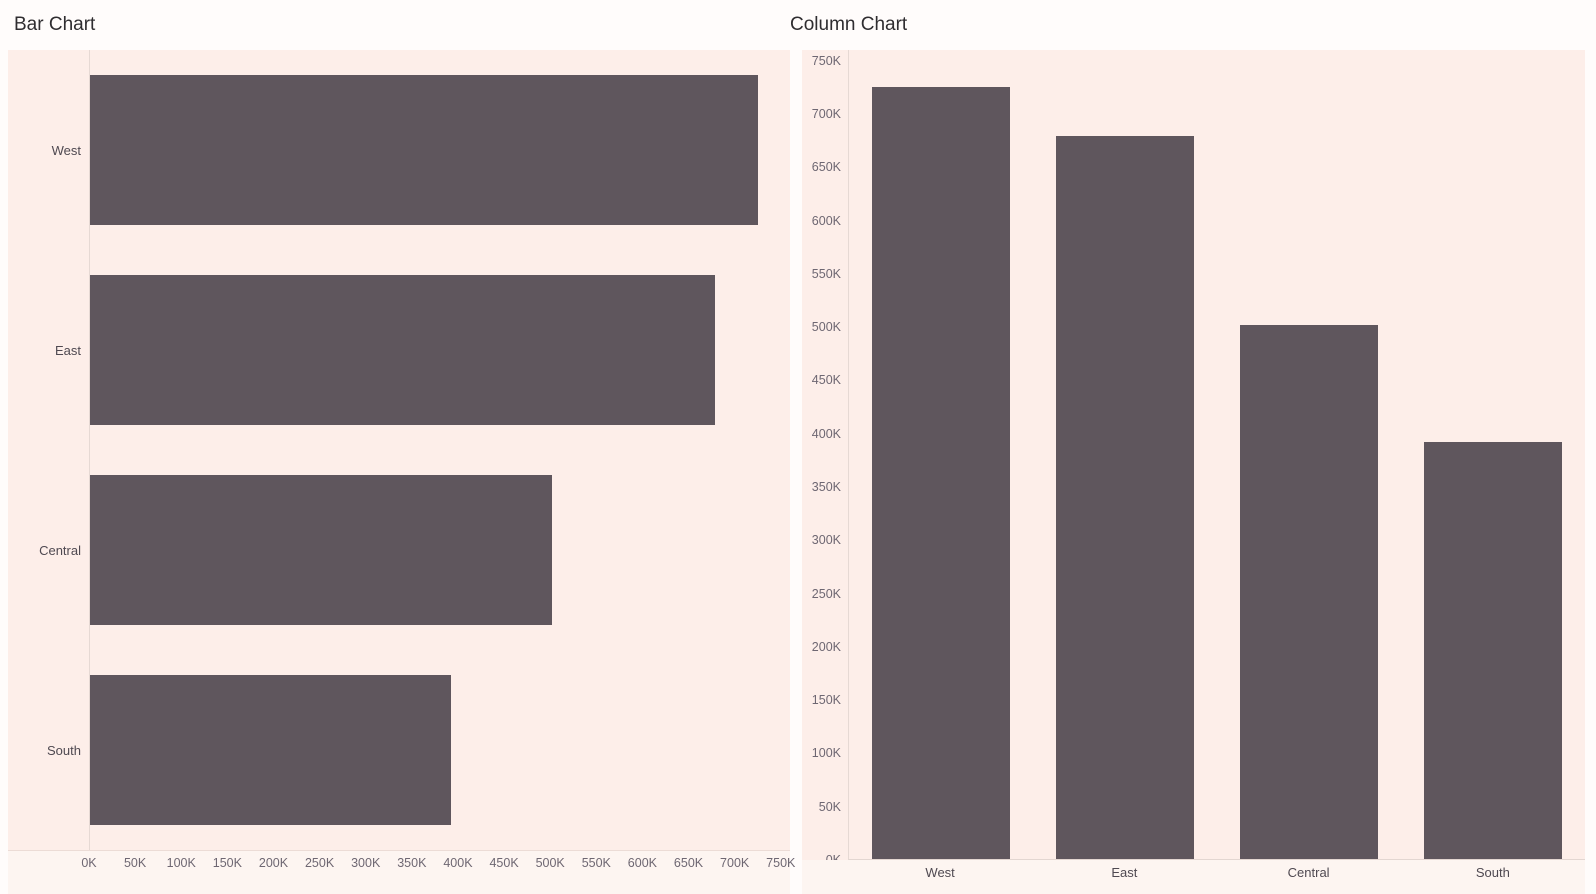 The image size is (1596, 894). I want to click on column-chart-tick-100k: 100K, so click(826, 753).